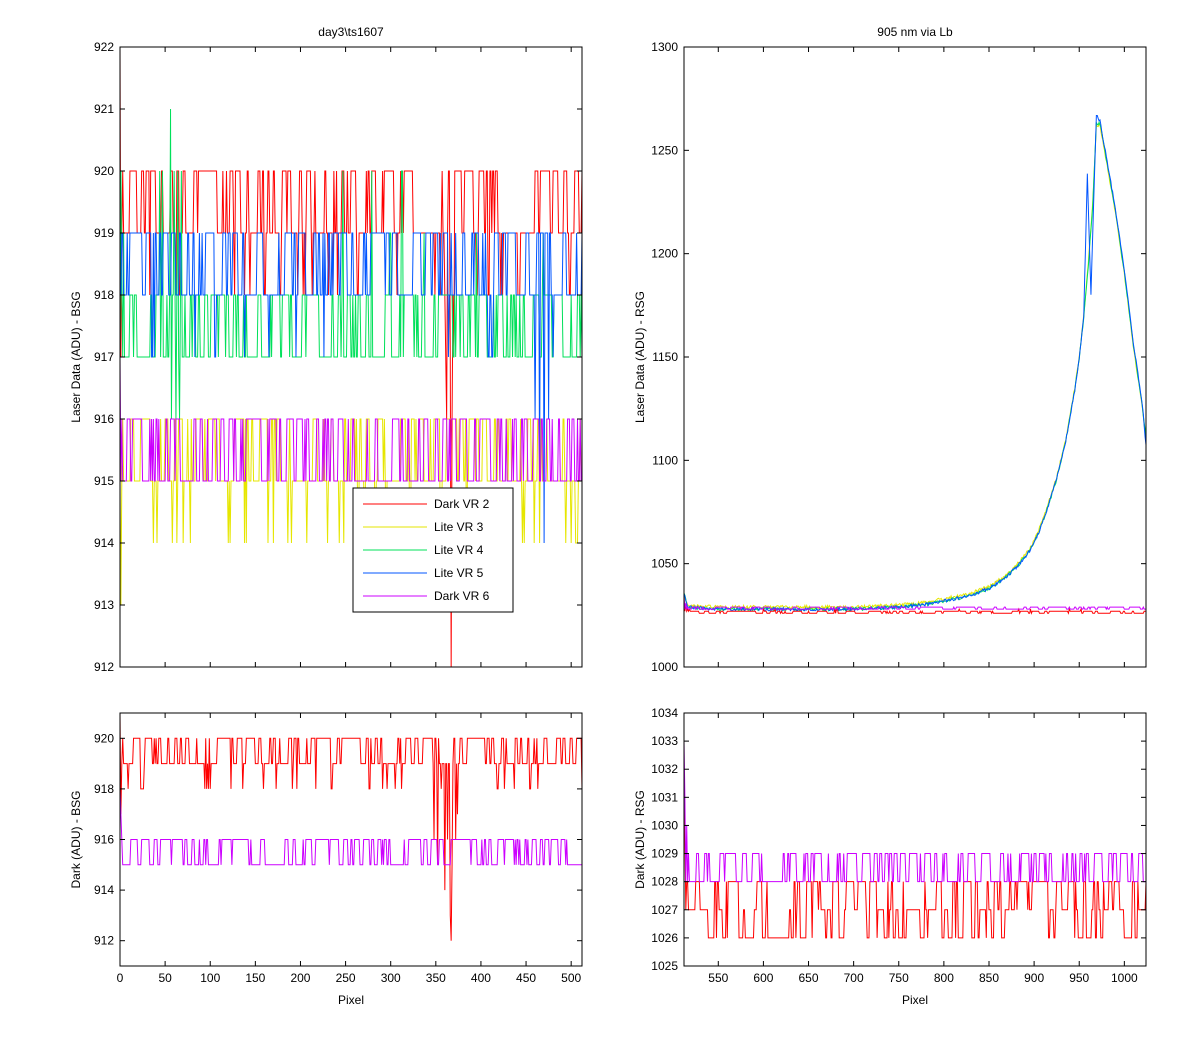 The image size is (1200, 1050). What do you see at coordinates (481, 978) in the screenshot?
I see `x-tick-label: 400` at bounding box center [481, 978].